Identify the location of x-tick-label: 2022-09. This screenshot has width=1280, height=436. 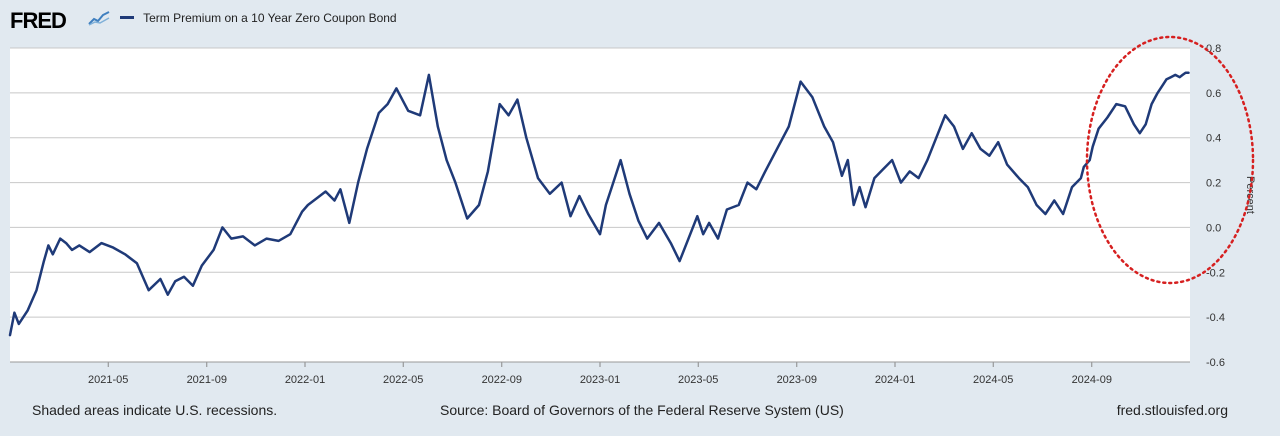
(502, 380).